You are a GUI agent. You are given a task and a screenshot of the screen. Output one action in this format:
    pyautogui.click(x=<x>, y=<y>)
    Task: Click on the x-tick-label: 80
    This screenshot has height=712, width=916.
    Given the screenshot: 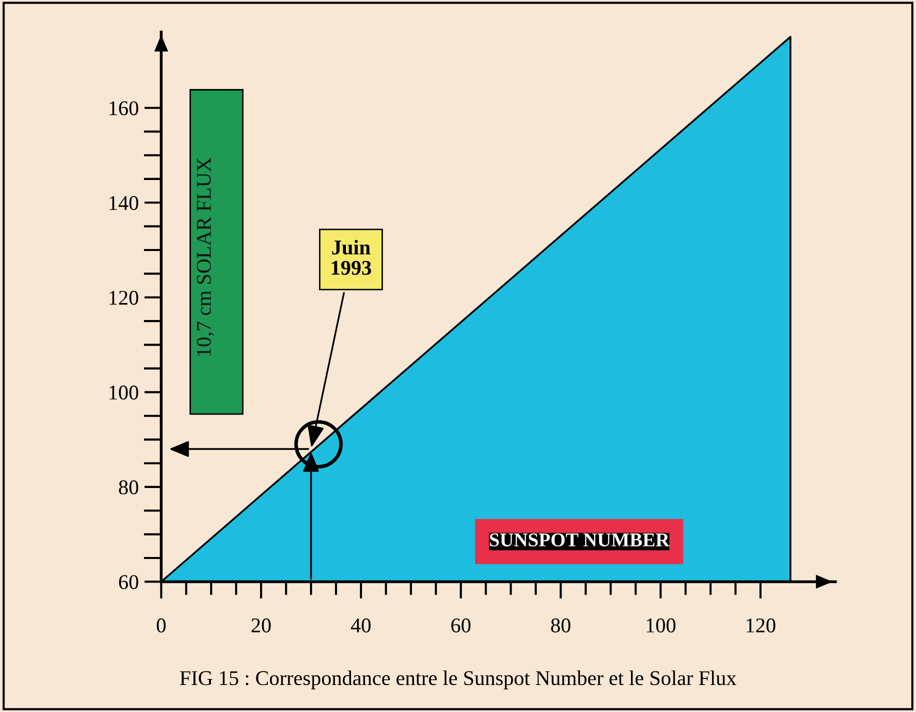 What is the action you would take?
    pyautogui.click(x=560, y=625)
    